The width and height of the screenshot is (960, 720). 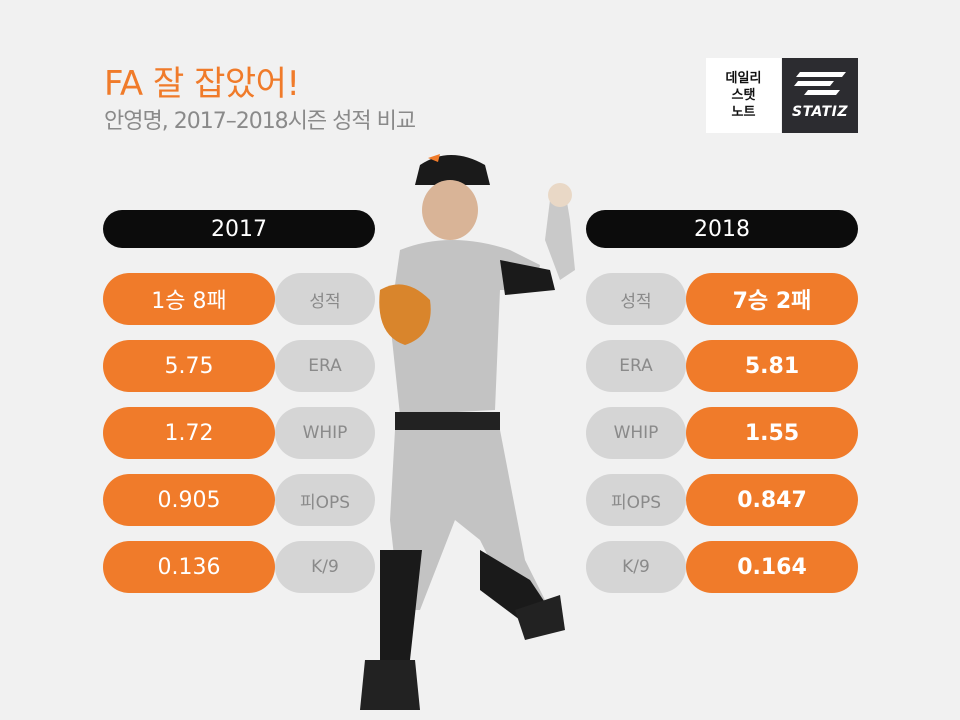 What do you see at coordinates (636, 366) in the screenshot?
I see `right-era-label: ERA` at bounding box center [636, 366].